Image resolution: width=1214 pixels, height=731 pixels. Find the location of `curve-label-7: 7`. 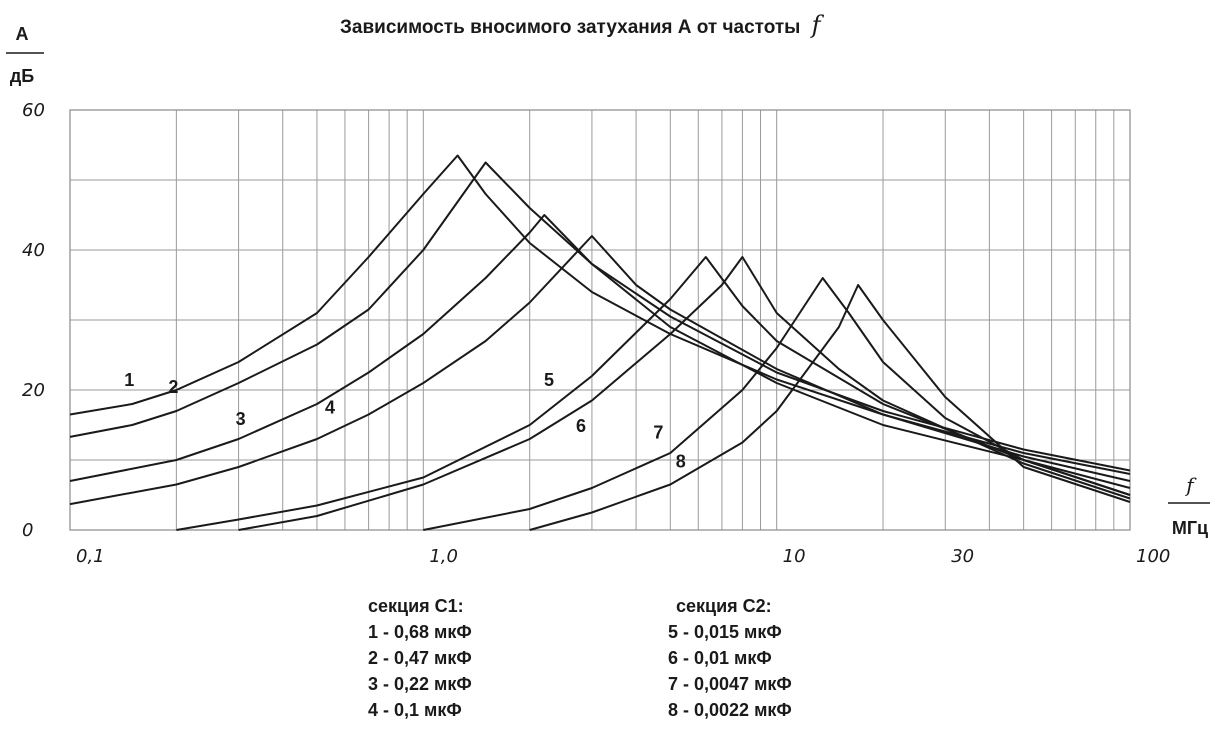

curve-label-7: 7 is located at coordinates (658, 432).